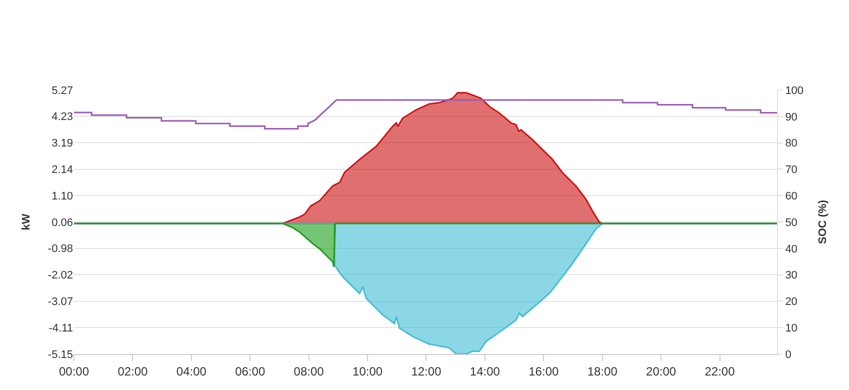 This screenshot has width=849, height=390. What do you see at coordinates (822, 222) in the screenshot?
I see `y2-axis-title: SOC (%)` at bounding box center [822, 222].